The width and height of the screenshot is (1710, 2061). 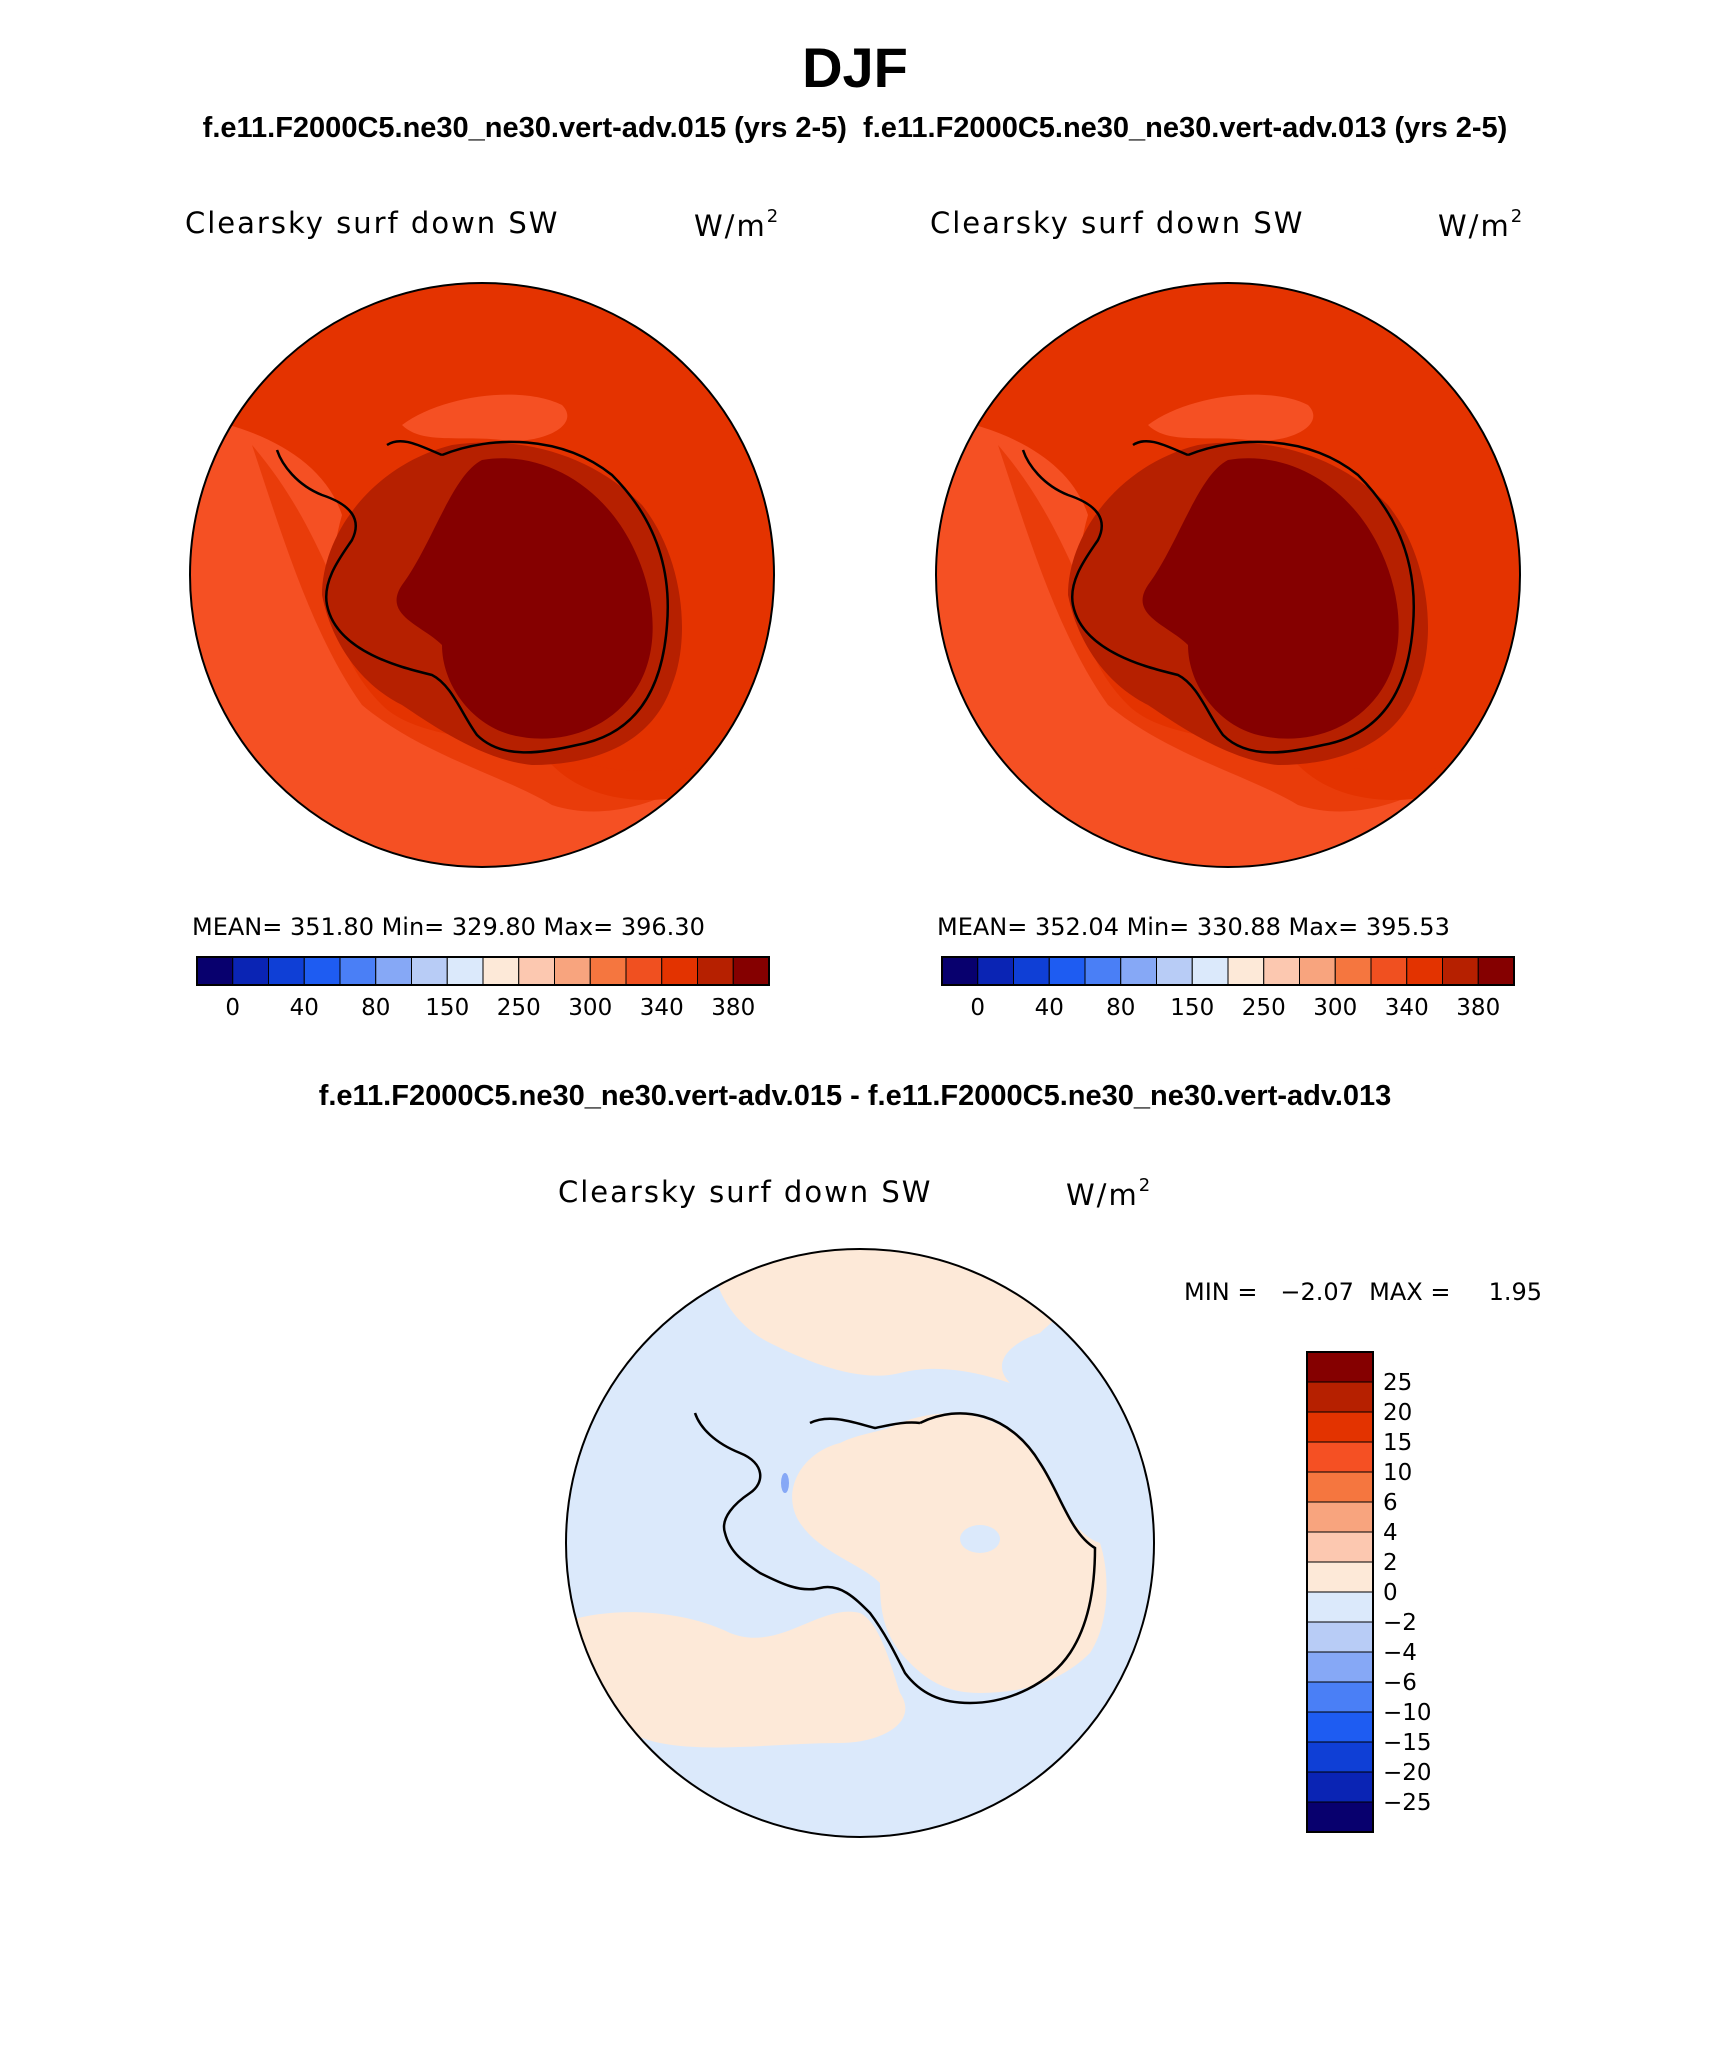 I want to click on difference-map, so click(x=860, y=1543).